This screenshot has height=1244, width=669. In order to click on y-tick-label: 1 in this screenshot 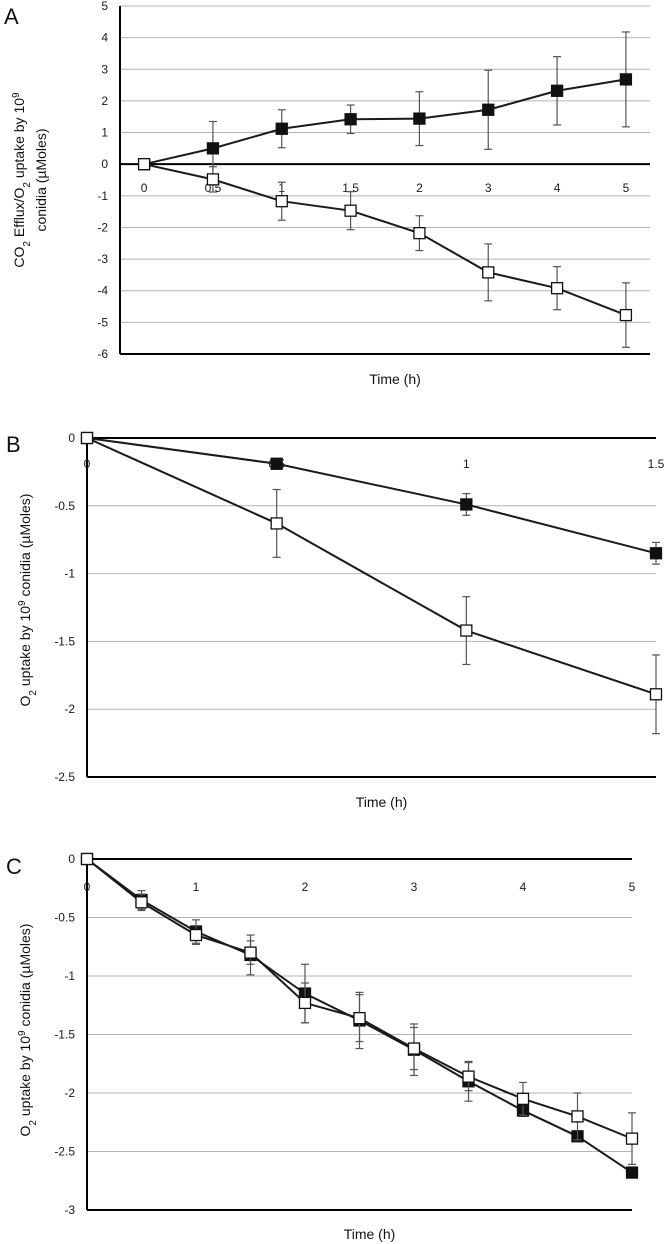, I will do `click(104, 133)`.